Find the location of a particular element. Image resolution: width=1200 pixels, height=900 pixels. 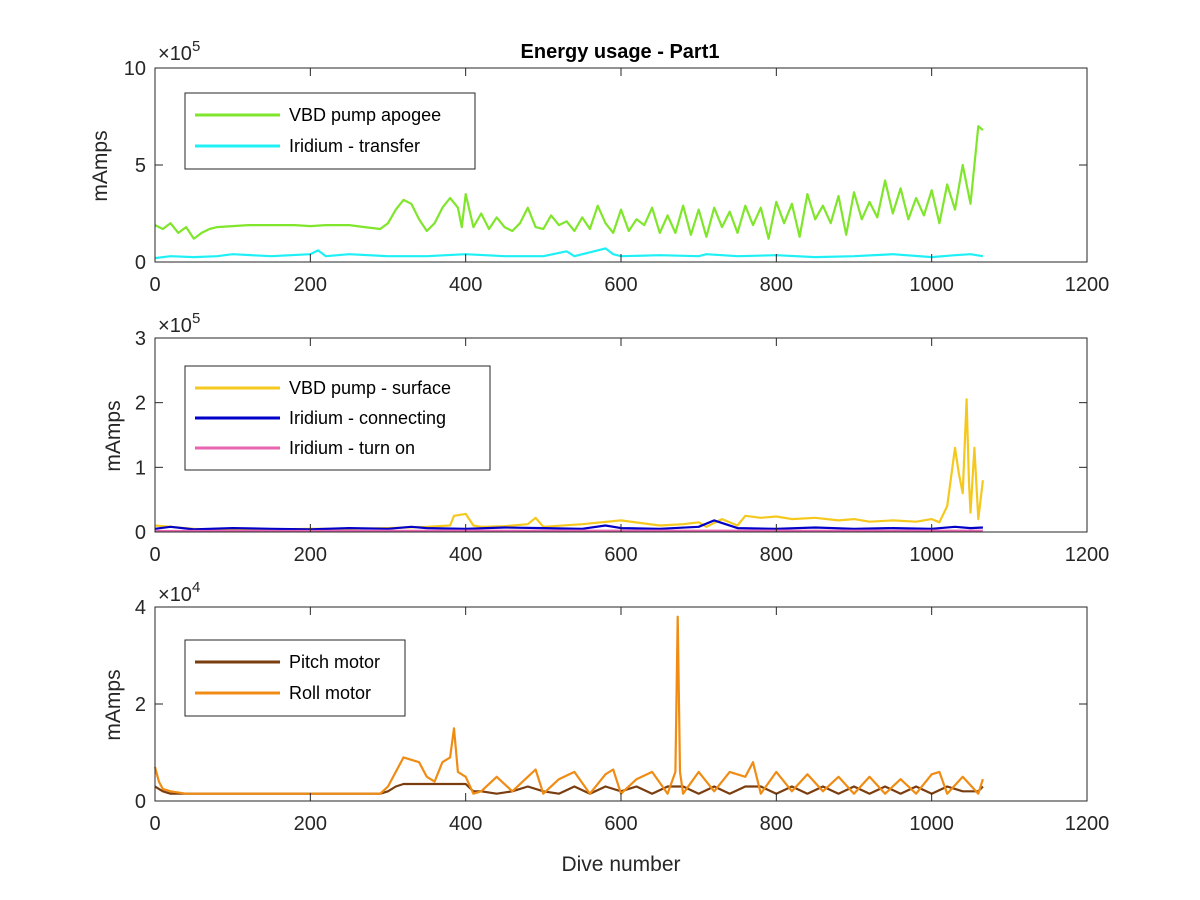

y-tick-label: 5 is located at coordinates (140, 166).